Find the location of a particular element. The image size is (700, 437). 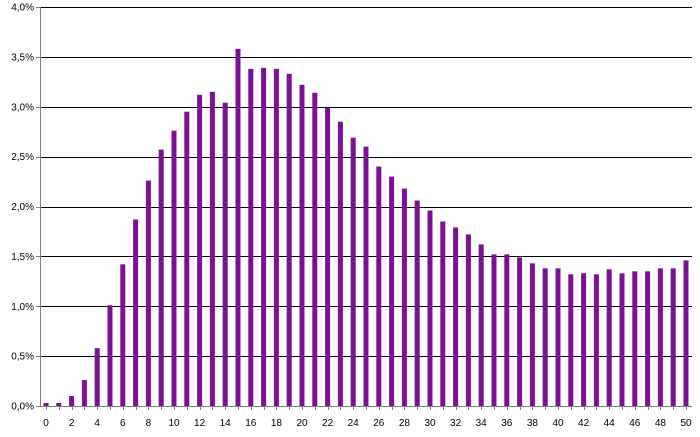

y-tick-label: 2,0% is located at coordinates (22, 207).